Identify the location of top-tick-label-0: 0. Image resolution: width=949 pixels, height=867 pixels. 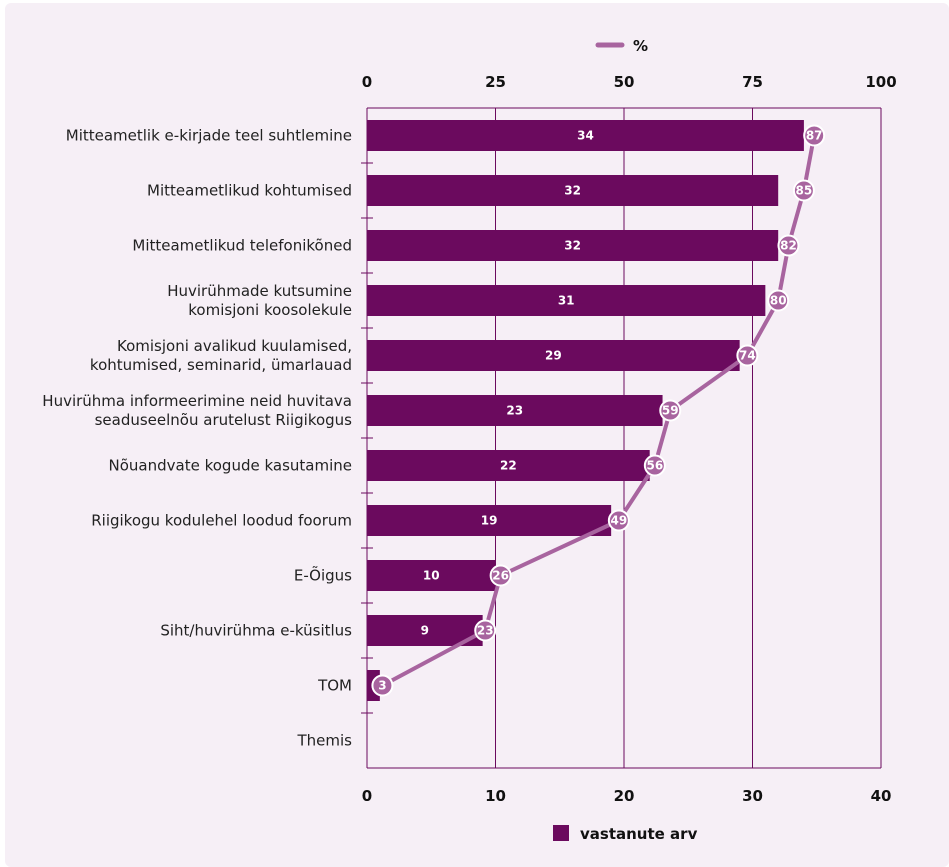
(367, 82).